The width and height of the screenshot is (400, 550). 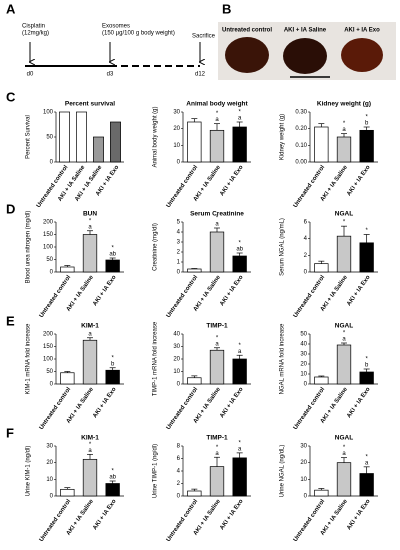 What do you see at coordinates (48, 248) in the screenshot?
I see `y-tick-label: 100` at bounding box center [48, 248].